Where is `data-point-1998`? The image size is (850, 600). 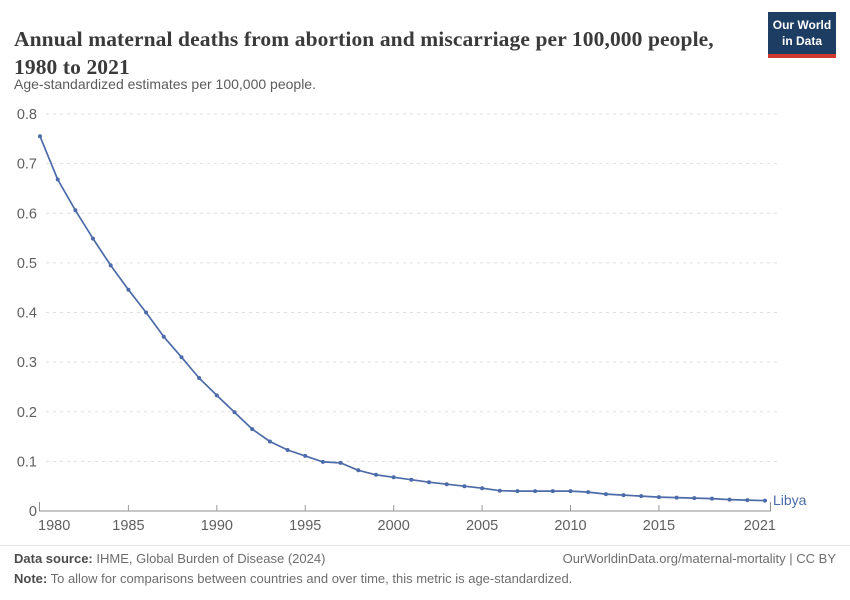
data-point-1998 is located at coordinates (358, 470).